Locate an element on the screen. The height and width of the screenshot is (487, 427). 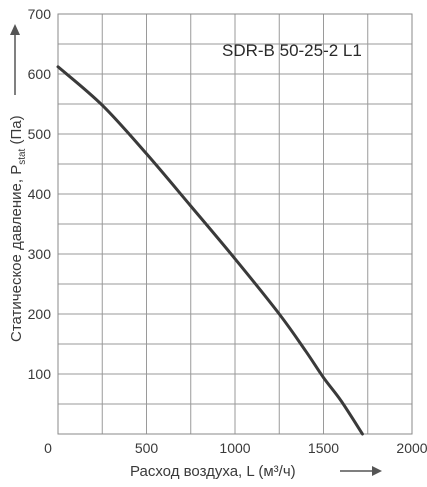
y-tick-label: 100 is located at coordinates (40, 374).